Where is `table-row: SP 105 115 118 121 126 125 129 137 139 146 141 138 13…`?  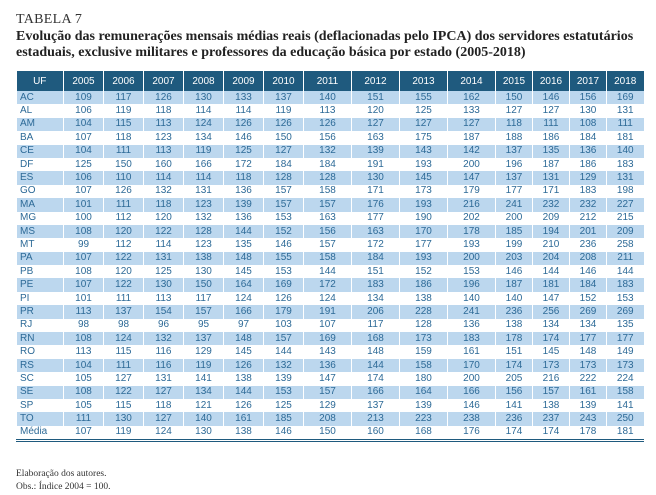
table-row: SP 105 115 118 121 126 125 129 137 139 146 141 138 13… is located at coordinates (330, 405).